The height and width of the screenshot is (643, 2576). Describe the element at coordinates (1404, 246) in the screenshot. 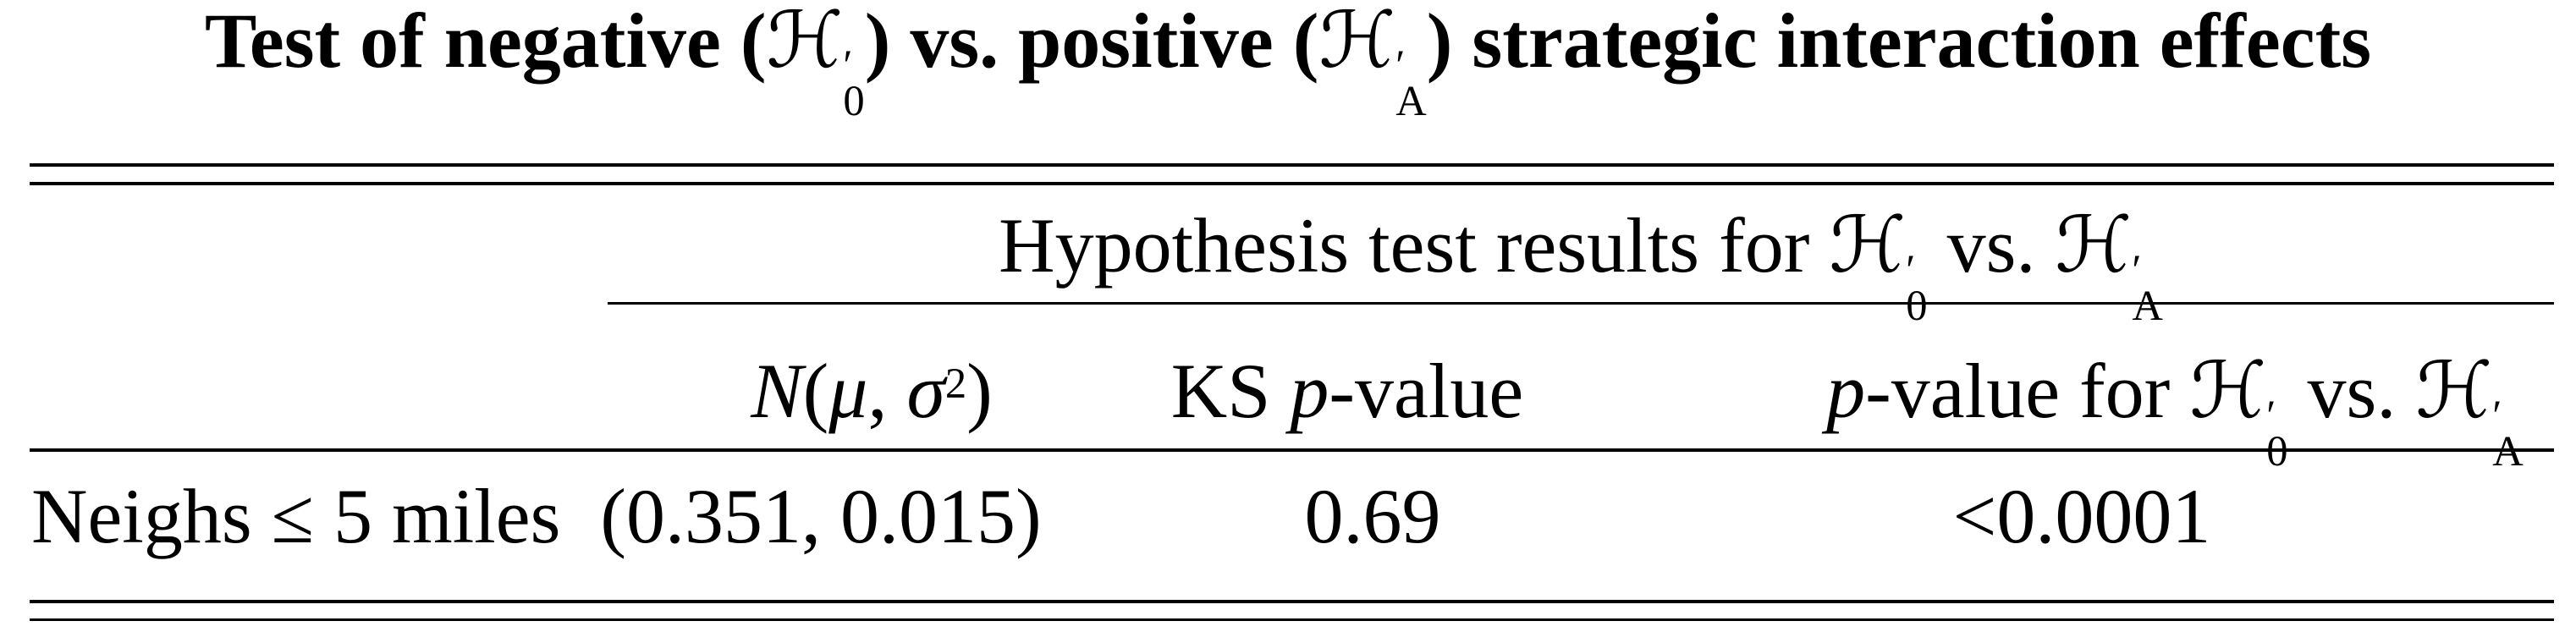

I see `group-header-text: Hypothesis test results for` at that location.